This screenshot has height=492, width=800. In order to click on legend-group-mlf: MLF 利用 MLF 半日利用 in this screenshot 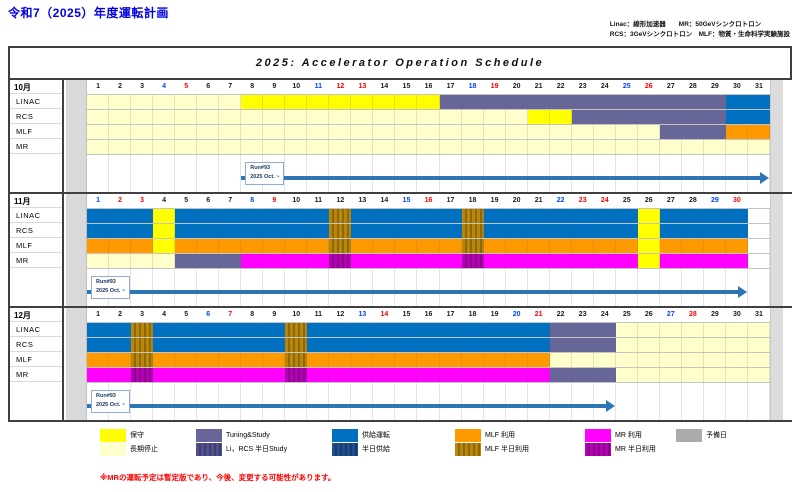, I will do `click(492, 442)`.